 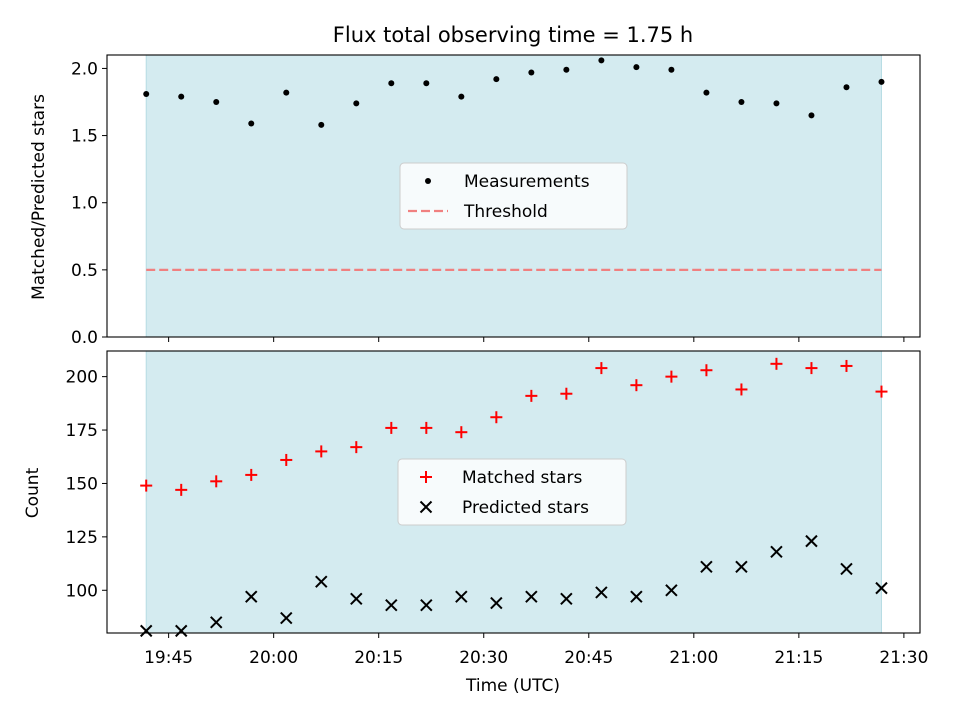 I want to click on x-tick-label: 20:15, so click(x=378, y=658).